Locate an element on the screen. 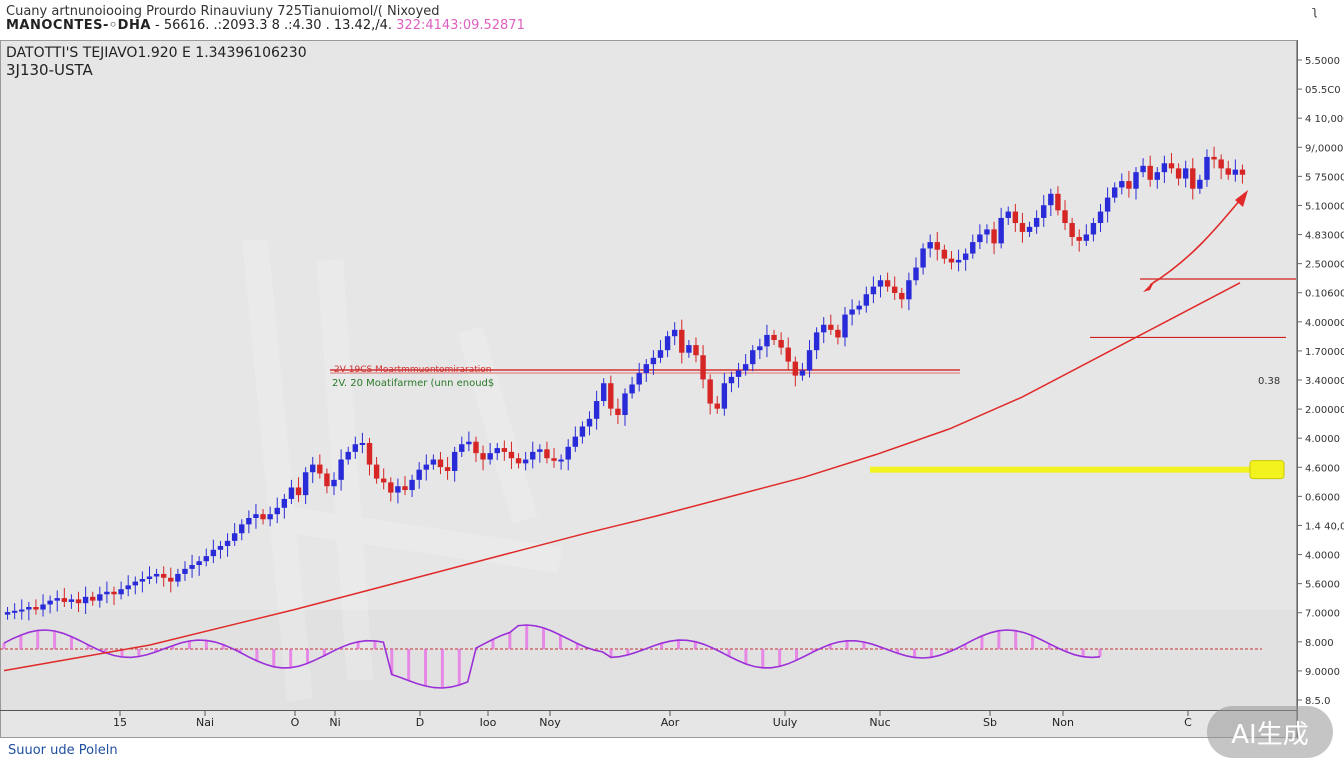 The width and height of the screenshot is (1344, 768). x-tick-label: O is located at coordinates (295, 722).